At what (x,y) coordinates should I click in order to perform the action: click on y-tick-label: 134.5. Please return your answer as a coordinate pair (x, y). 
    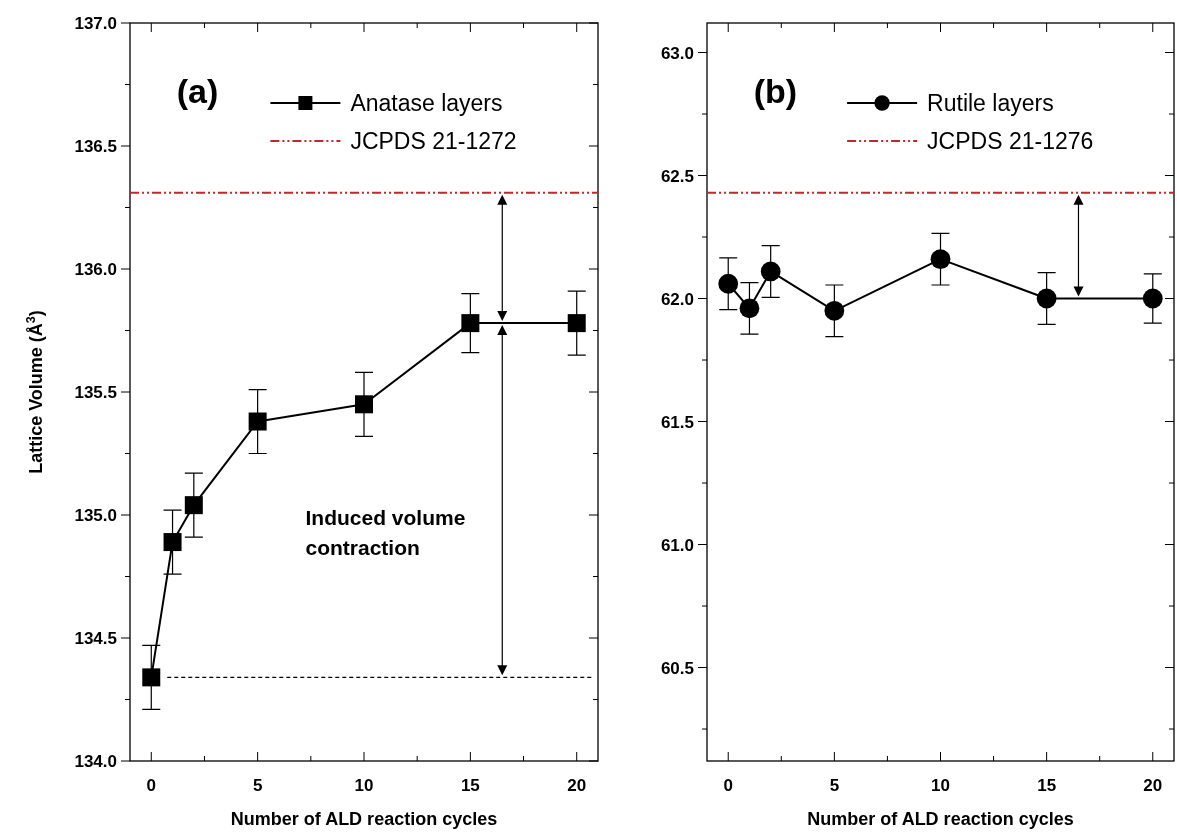
    Looking at the image, I should click on (95, 638).